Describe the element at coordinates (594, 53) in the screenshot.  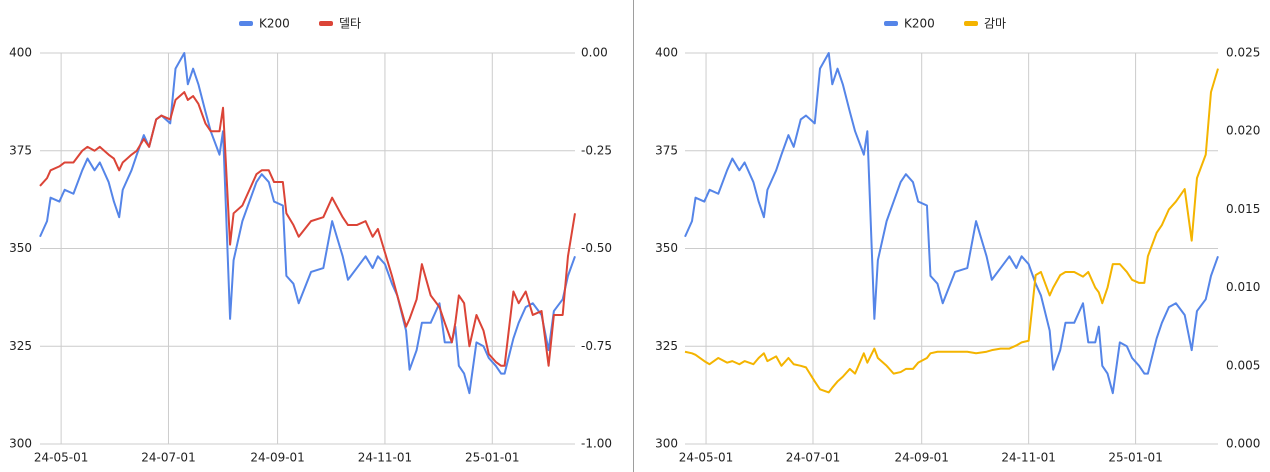
I see `y2-tick-label: 0.00` at that location.